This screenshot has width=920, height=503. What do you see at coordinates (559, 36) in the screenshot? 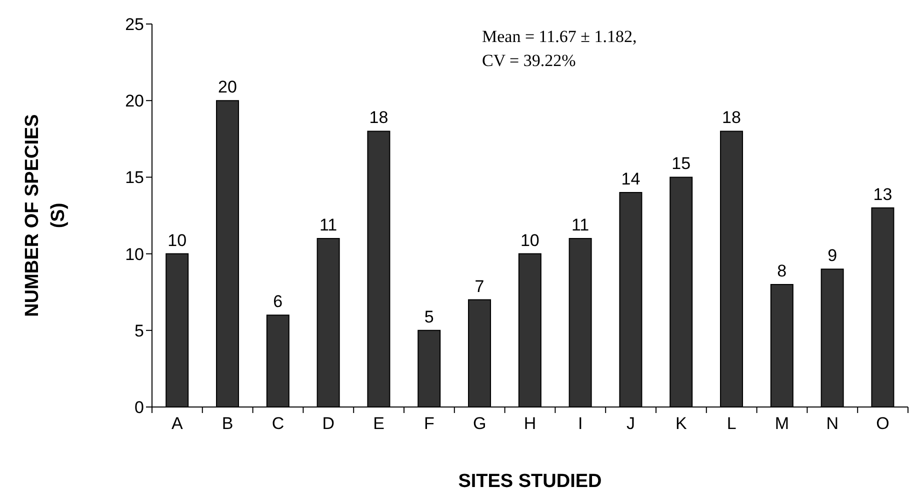
I see `annotation: Mean = 11.67 ± 1.182,` at bounding box center [559, 36].